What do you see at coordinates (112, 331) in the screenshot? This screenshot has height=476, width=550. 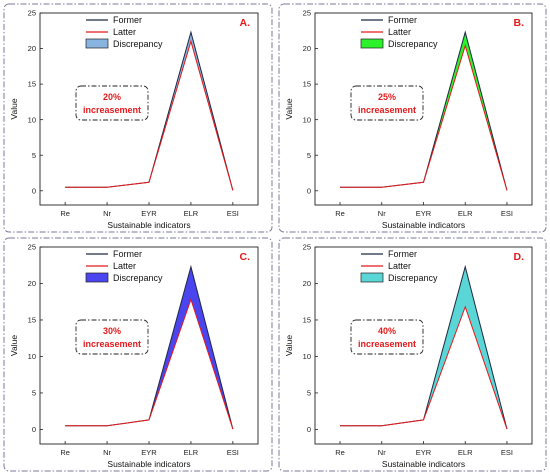 I see `annotation-percent: 30%` at bounding box center [112, 331].